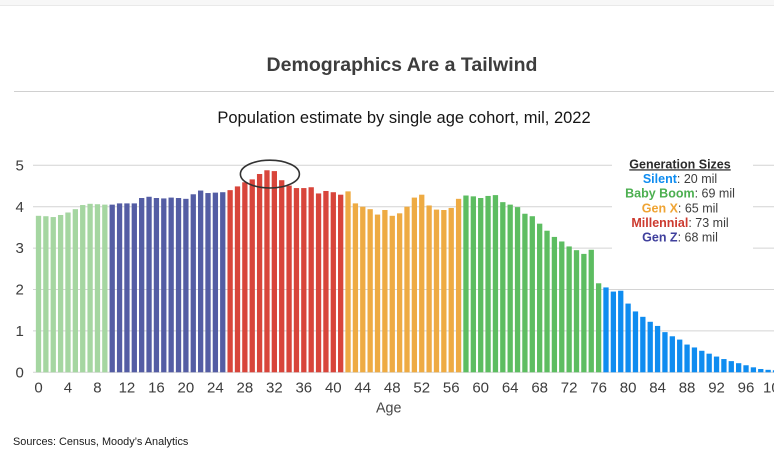 The height and width of the screenshot is (472, 774). Describe the element at coordinates (598, 388) in the screenshot. I see `svg-text: 76` at that location.